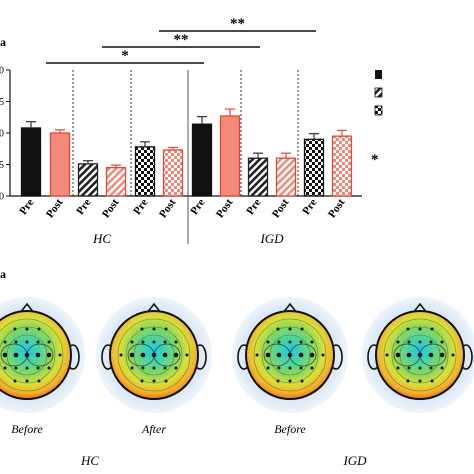 This screenshot has width=474, height=474. What do you see at coordinates (101, 238) in the screenshot?
I see `group-label: HC` at bounding box center [101, 238].